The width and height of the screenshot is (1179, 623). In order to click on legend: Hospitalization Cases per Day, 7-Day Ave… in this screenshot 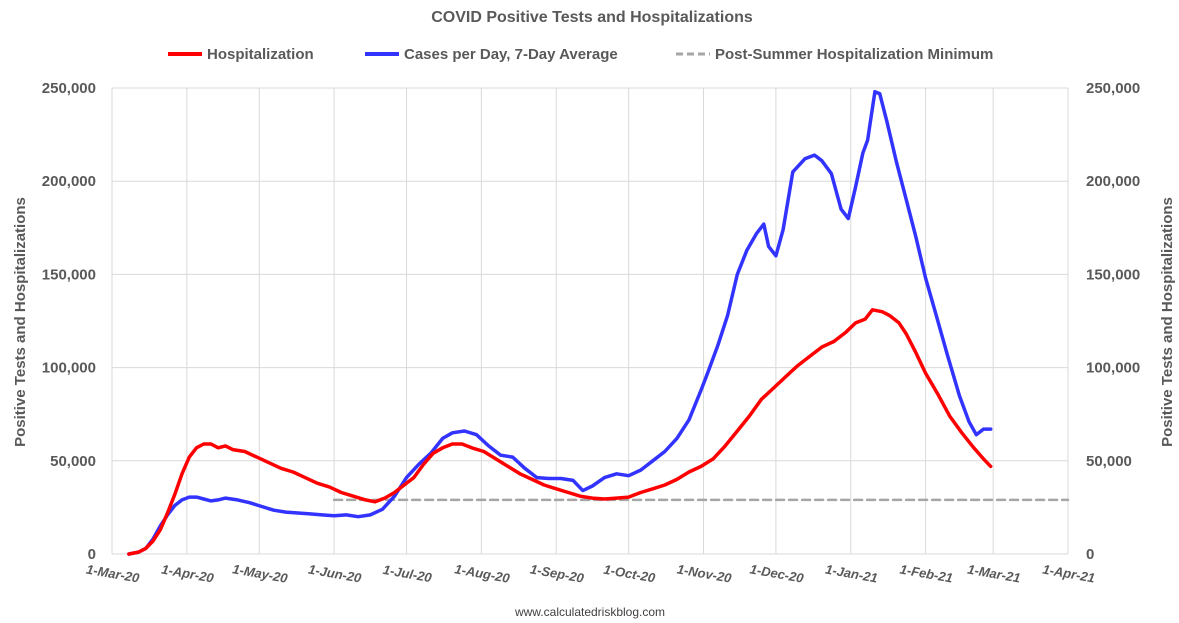, I will do `click(580, 54)`.